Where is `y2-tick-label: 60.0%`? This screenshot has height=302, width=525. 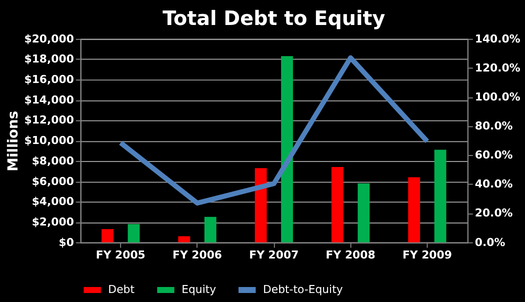
y2-tick-label: 60.0% is located at coordinates (493, 155).